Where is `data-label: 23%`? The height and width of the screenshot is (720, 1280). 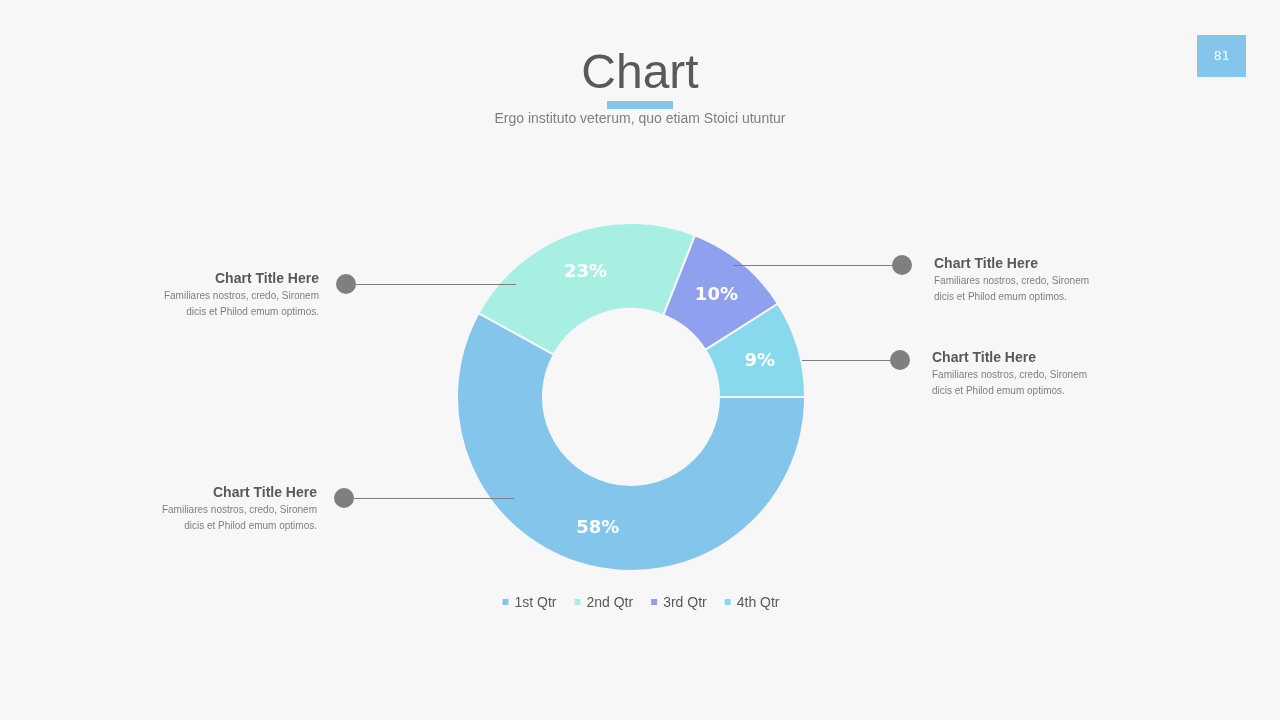
data-label: 23% is located at coordinates (586, 271).